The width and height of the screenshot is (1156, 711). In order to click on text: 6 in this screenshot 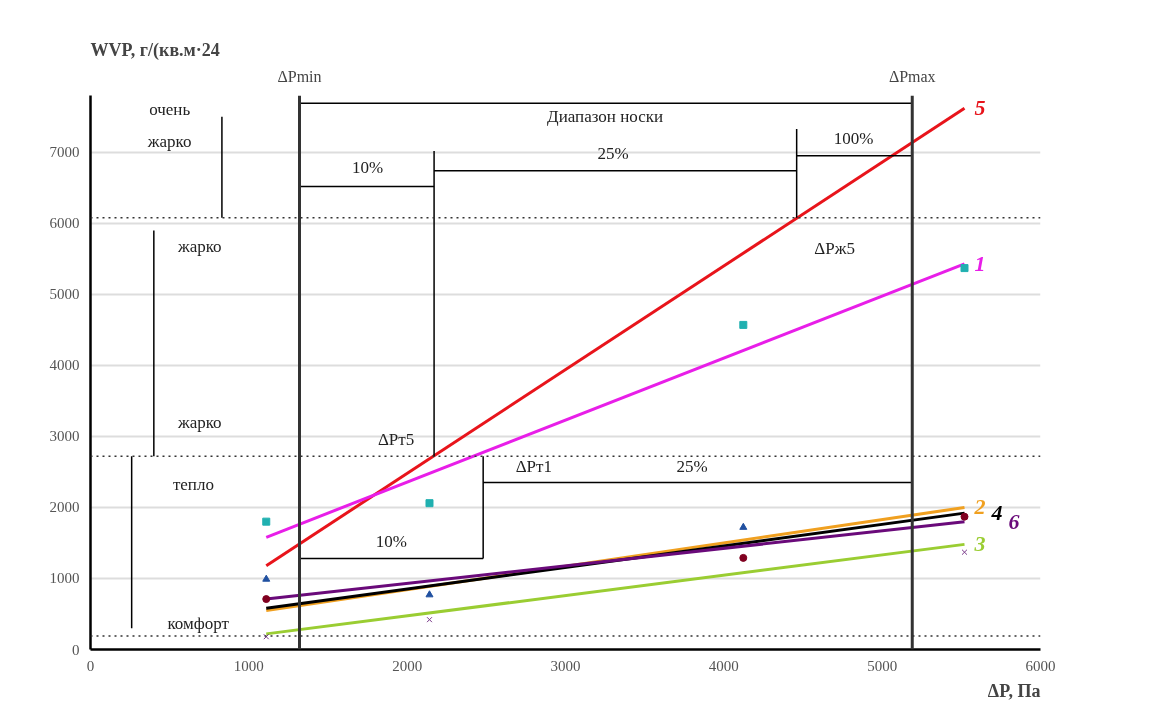, I will do `click(1014, 521)`.